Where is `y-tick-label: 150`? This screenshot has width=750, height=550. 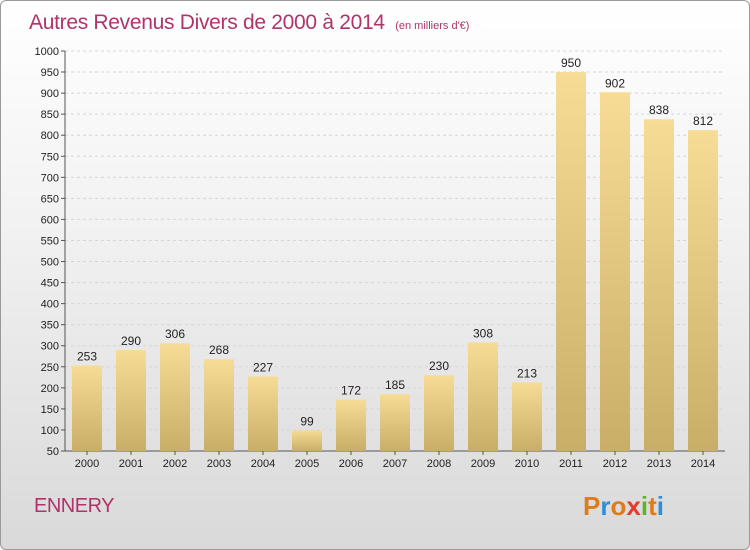 y-tick-label: 150 is located at coordinates (50, 410).